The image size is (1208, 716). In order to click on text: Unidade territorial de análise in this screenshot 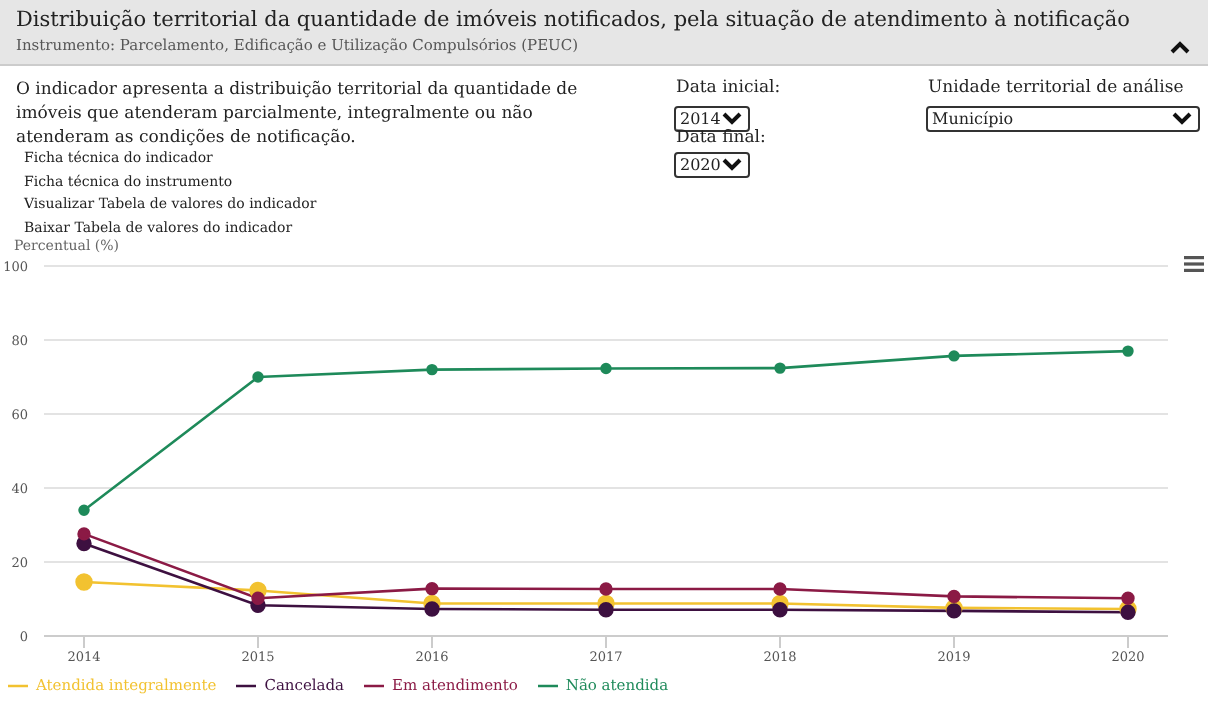, I will do `click(1056, 88)`.